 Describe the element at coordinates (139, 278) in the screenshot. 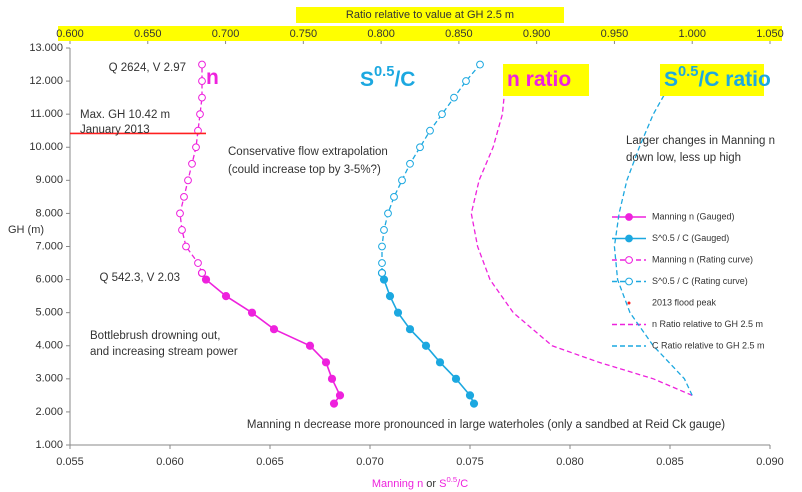

I see `annotation: Q 542.3, V 2.03` at that location.